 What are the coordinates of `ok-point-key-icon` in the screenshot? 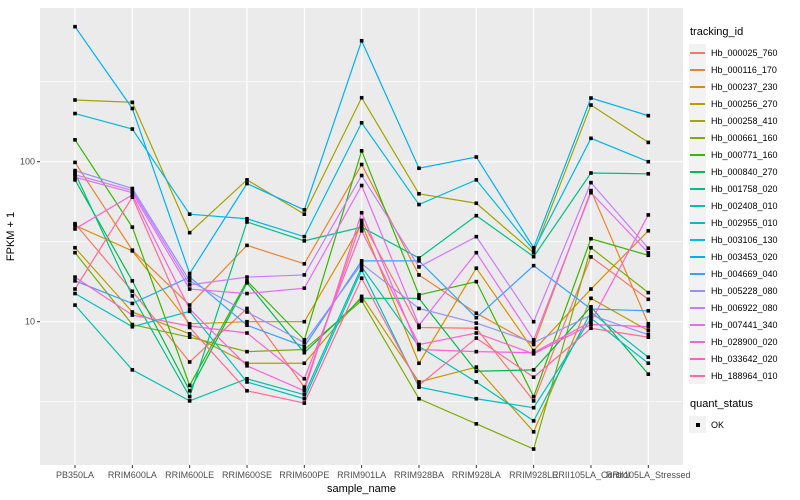 It's located at (697, 424).